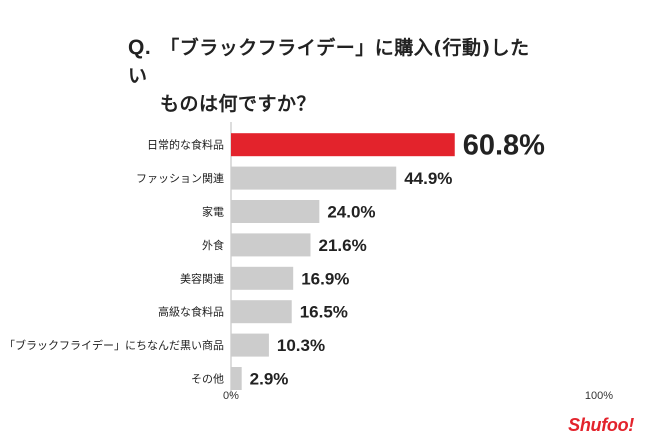  What do you see at coordinates (325, 278) in the screenshot?
I see `value-label: 16.9%` at bounding box center [325, 278].